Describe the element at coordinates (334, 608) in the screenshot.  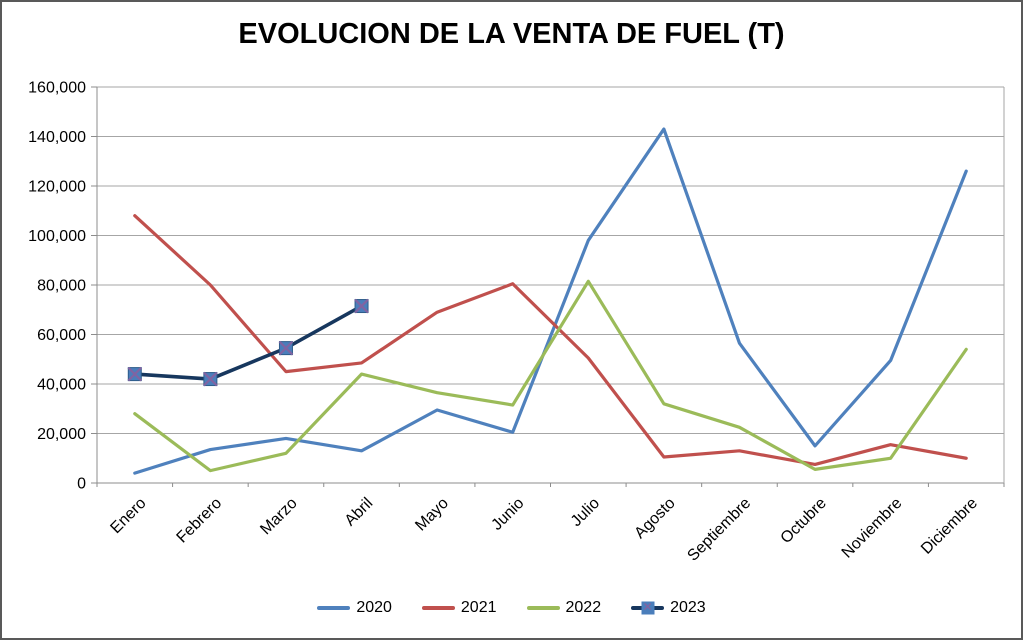
I see `legend-line-sample-2020` at that location.